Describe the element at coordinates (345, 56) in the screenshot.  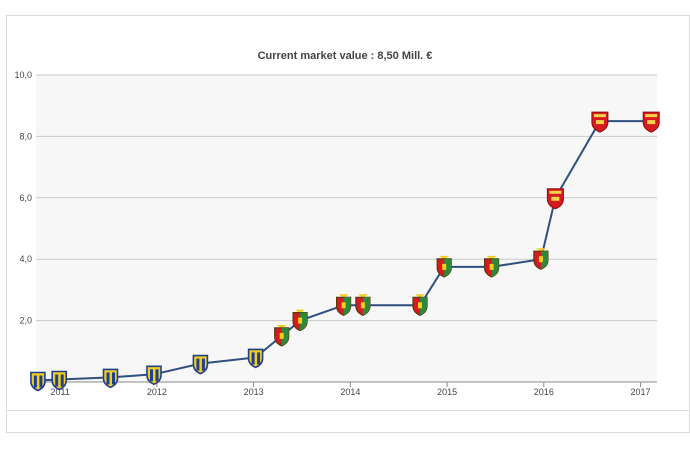
I see `chart-title: Current market value : 8,50 Mill. €` at that location.